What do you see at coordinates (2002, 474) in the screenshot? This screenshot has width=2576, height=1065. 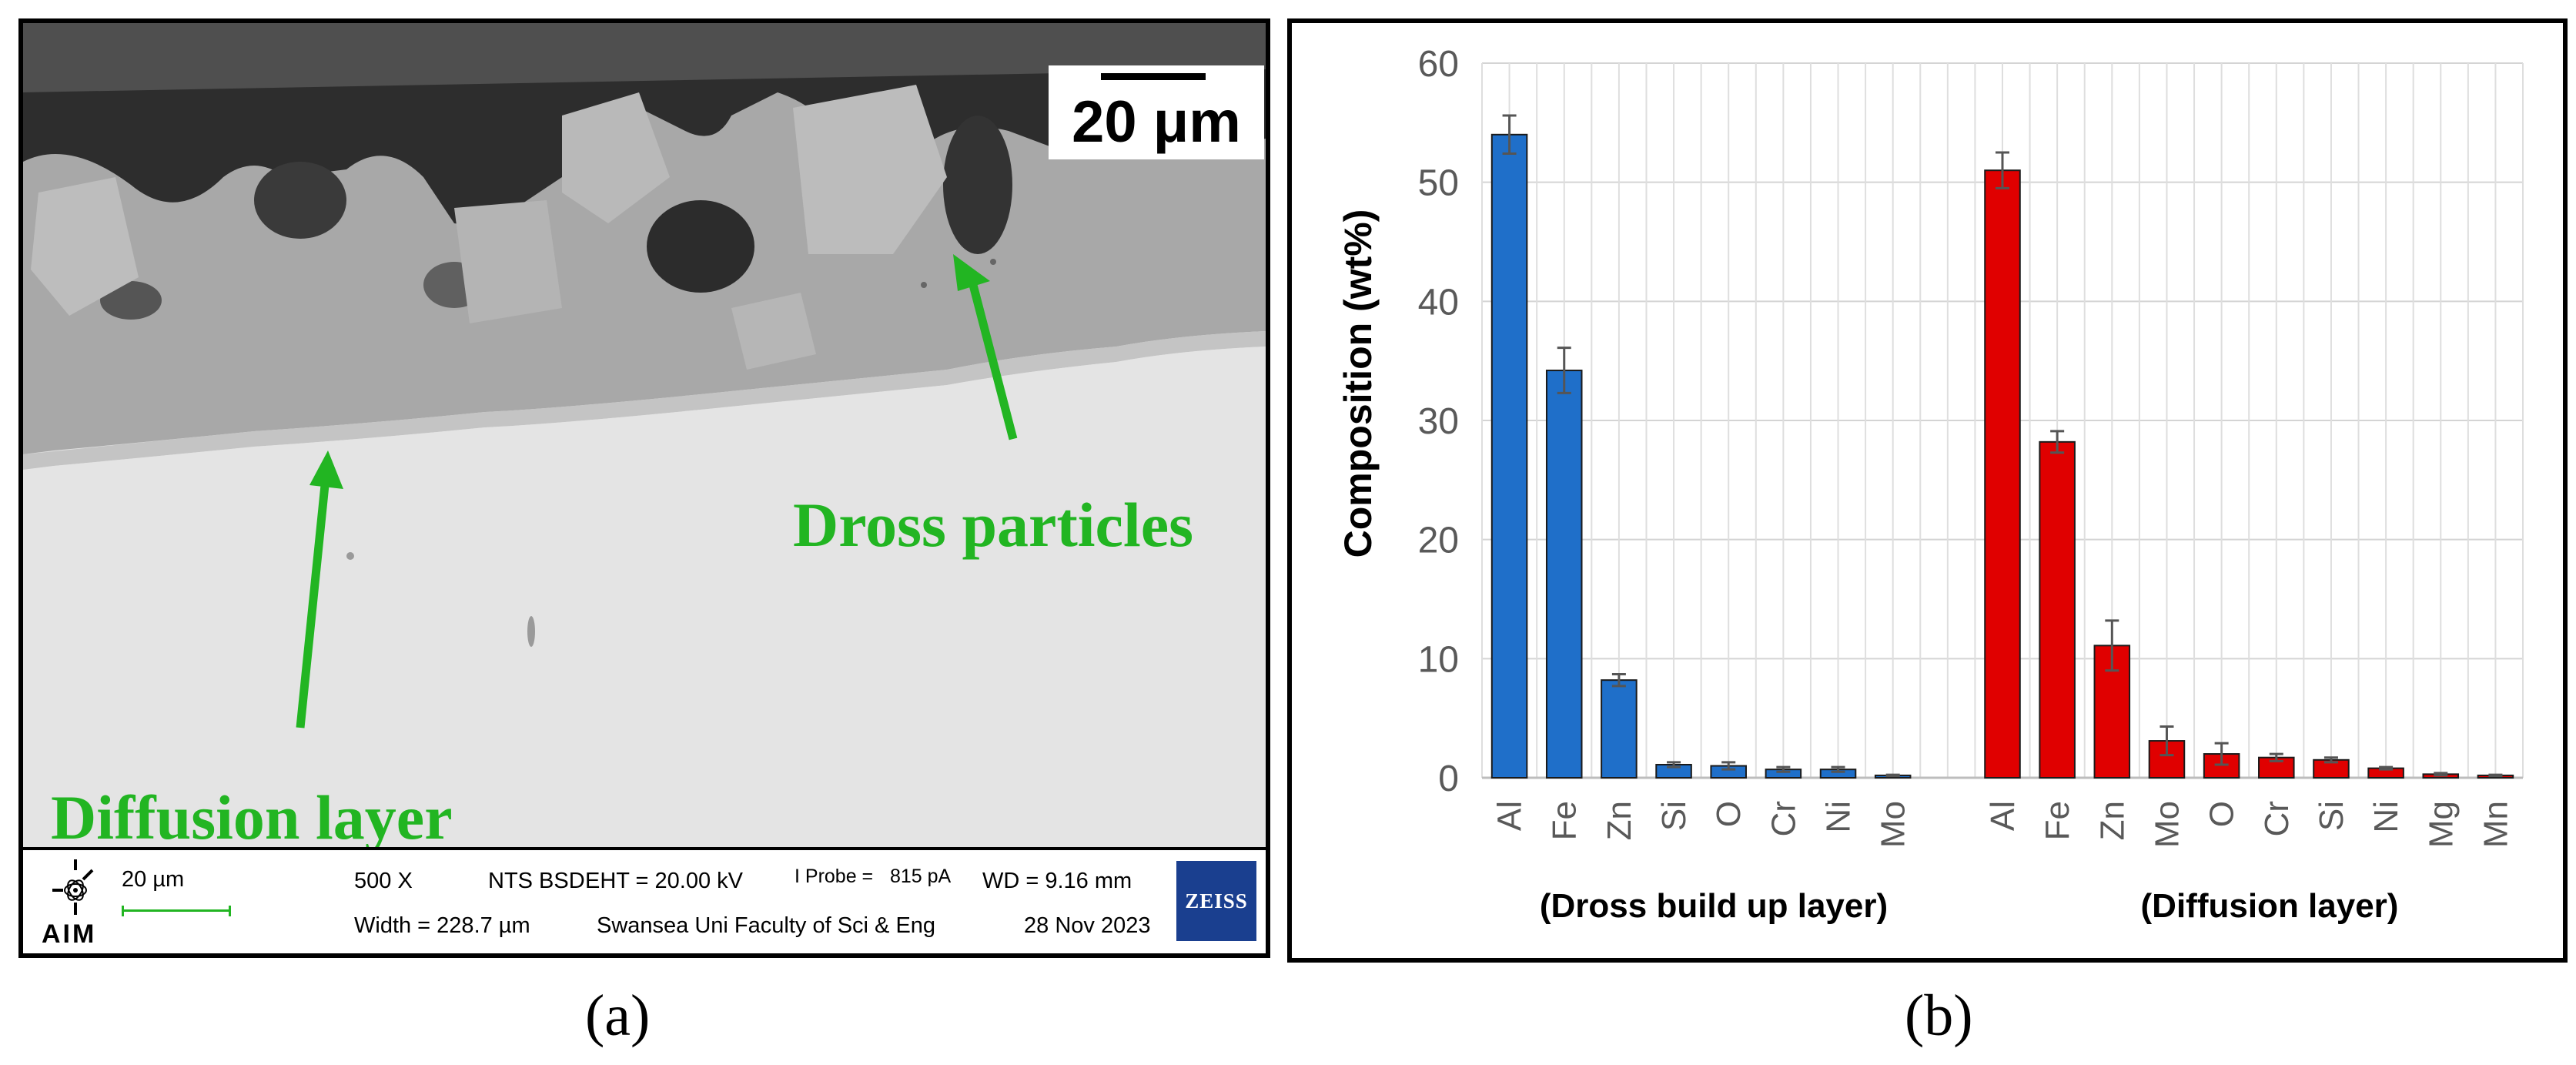 I see `bar-diffusion-al` at bounding box center [2002, 474].